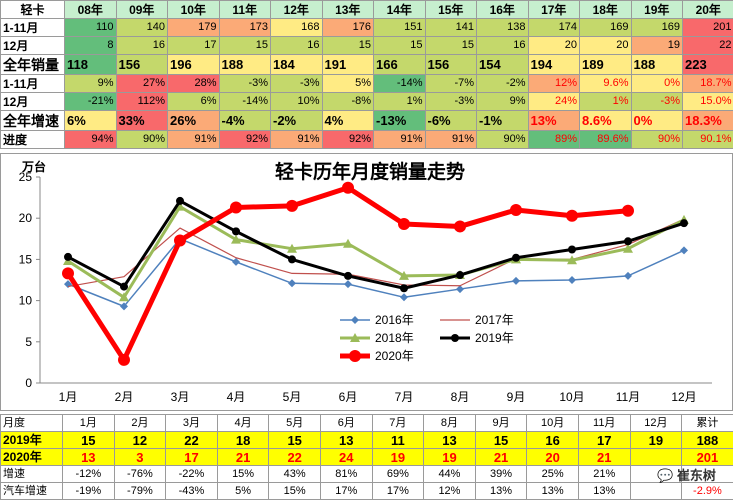  I want to click on stat-cell: 90%, so click(656, 139).